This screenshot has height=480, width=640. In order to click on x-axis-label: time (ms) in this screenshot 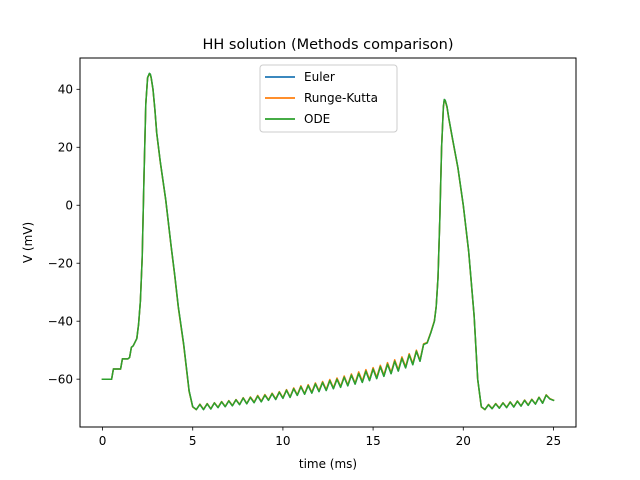, I will do `click(328, 464)`.